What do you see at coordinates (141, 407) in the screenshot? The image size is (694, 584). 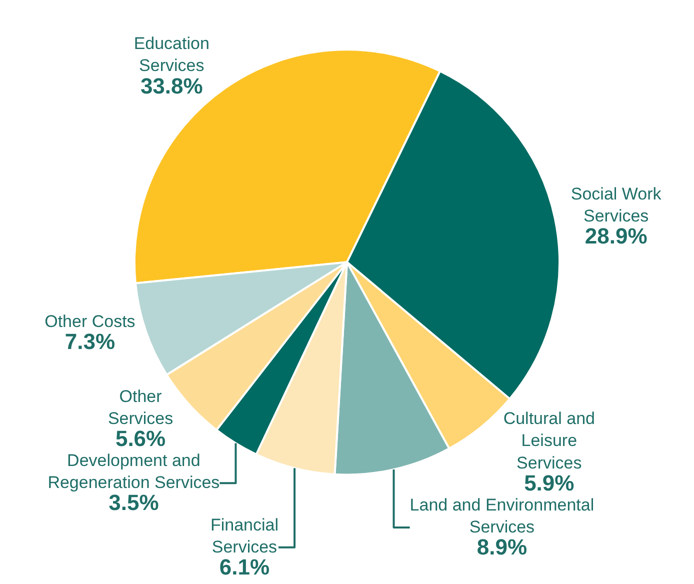 I see `slice-label: Other Services` at bounding box center [141, 407].